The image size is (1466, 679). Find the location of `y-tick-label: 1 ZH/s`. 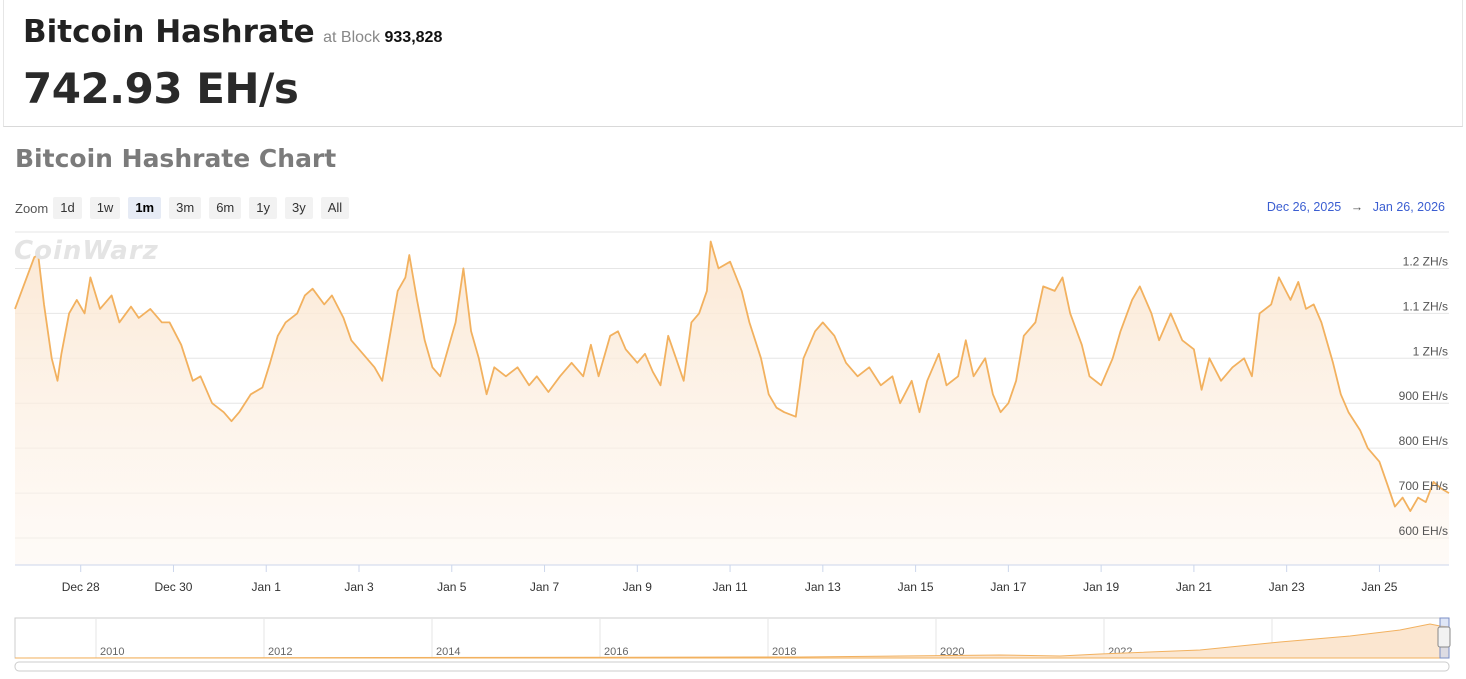

y-tick-label: 1 ZH/s is located at coordinates (1430, 351).